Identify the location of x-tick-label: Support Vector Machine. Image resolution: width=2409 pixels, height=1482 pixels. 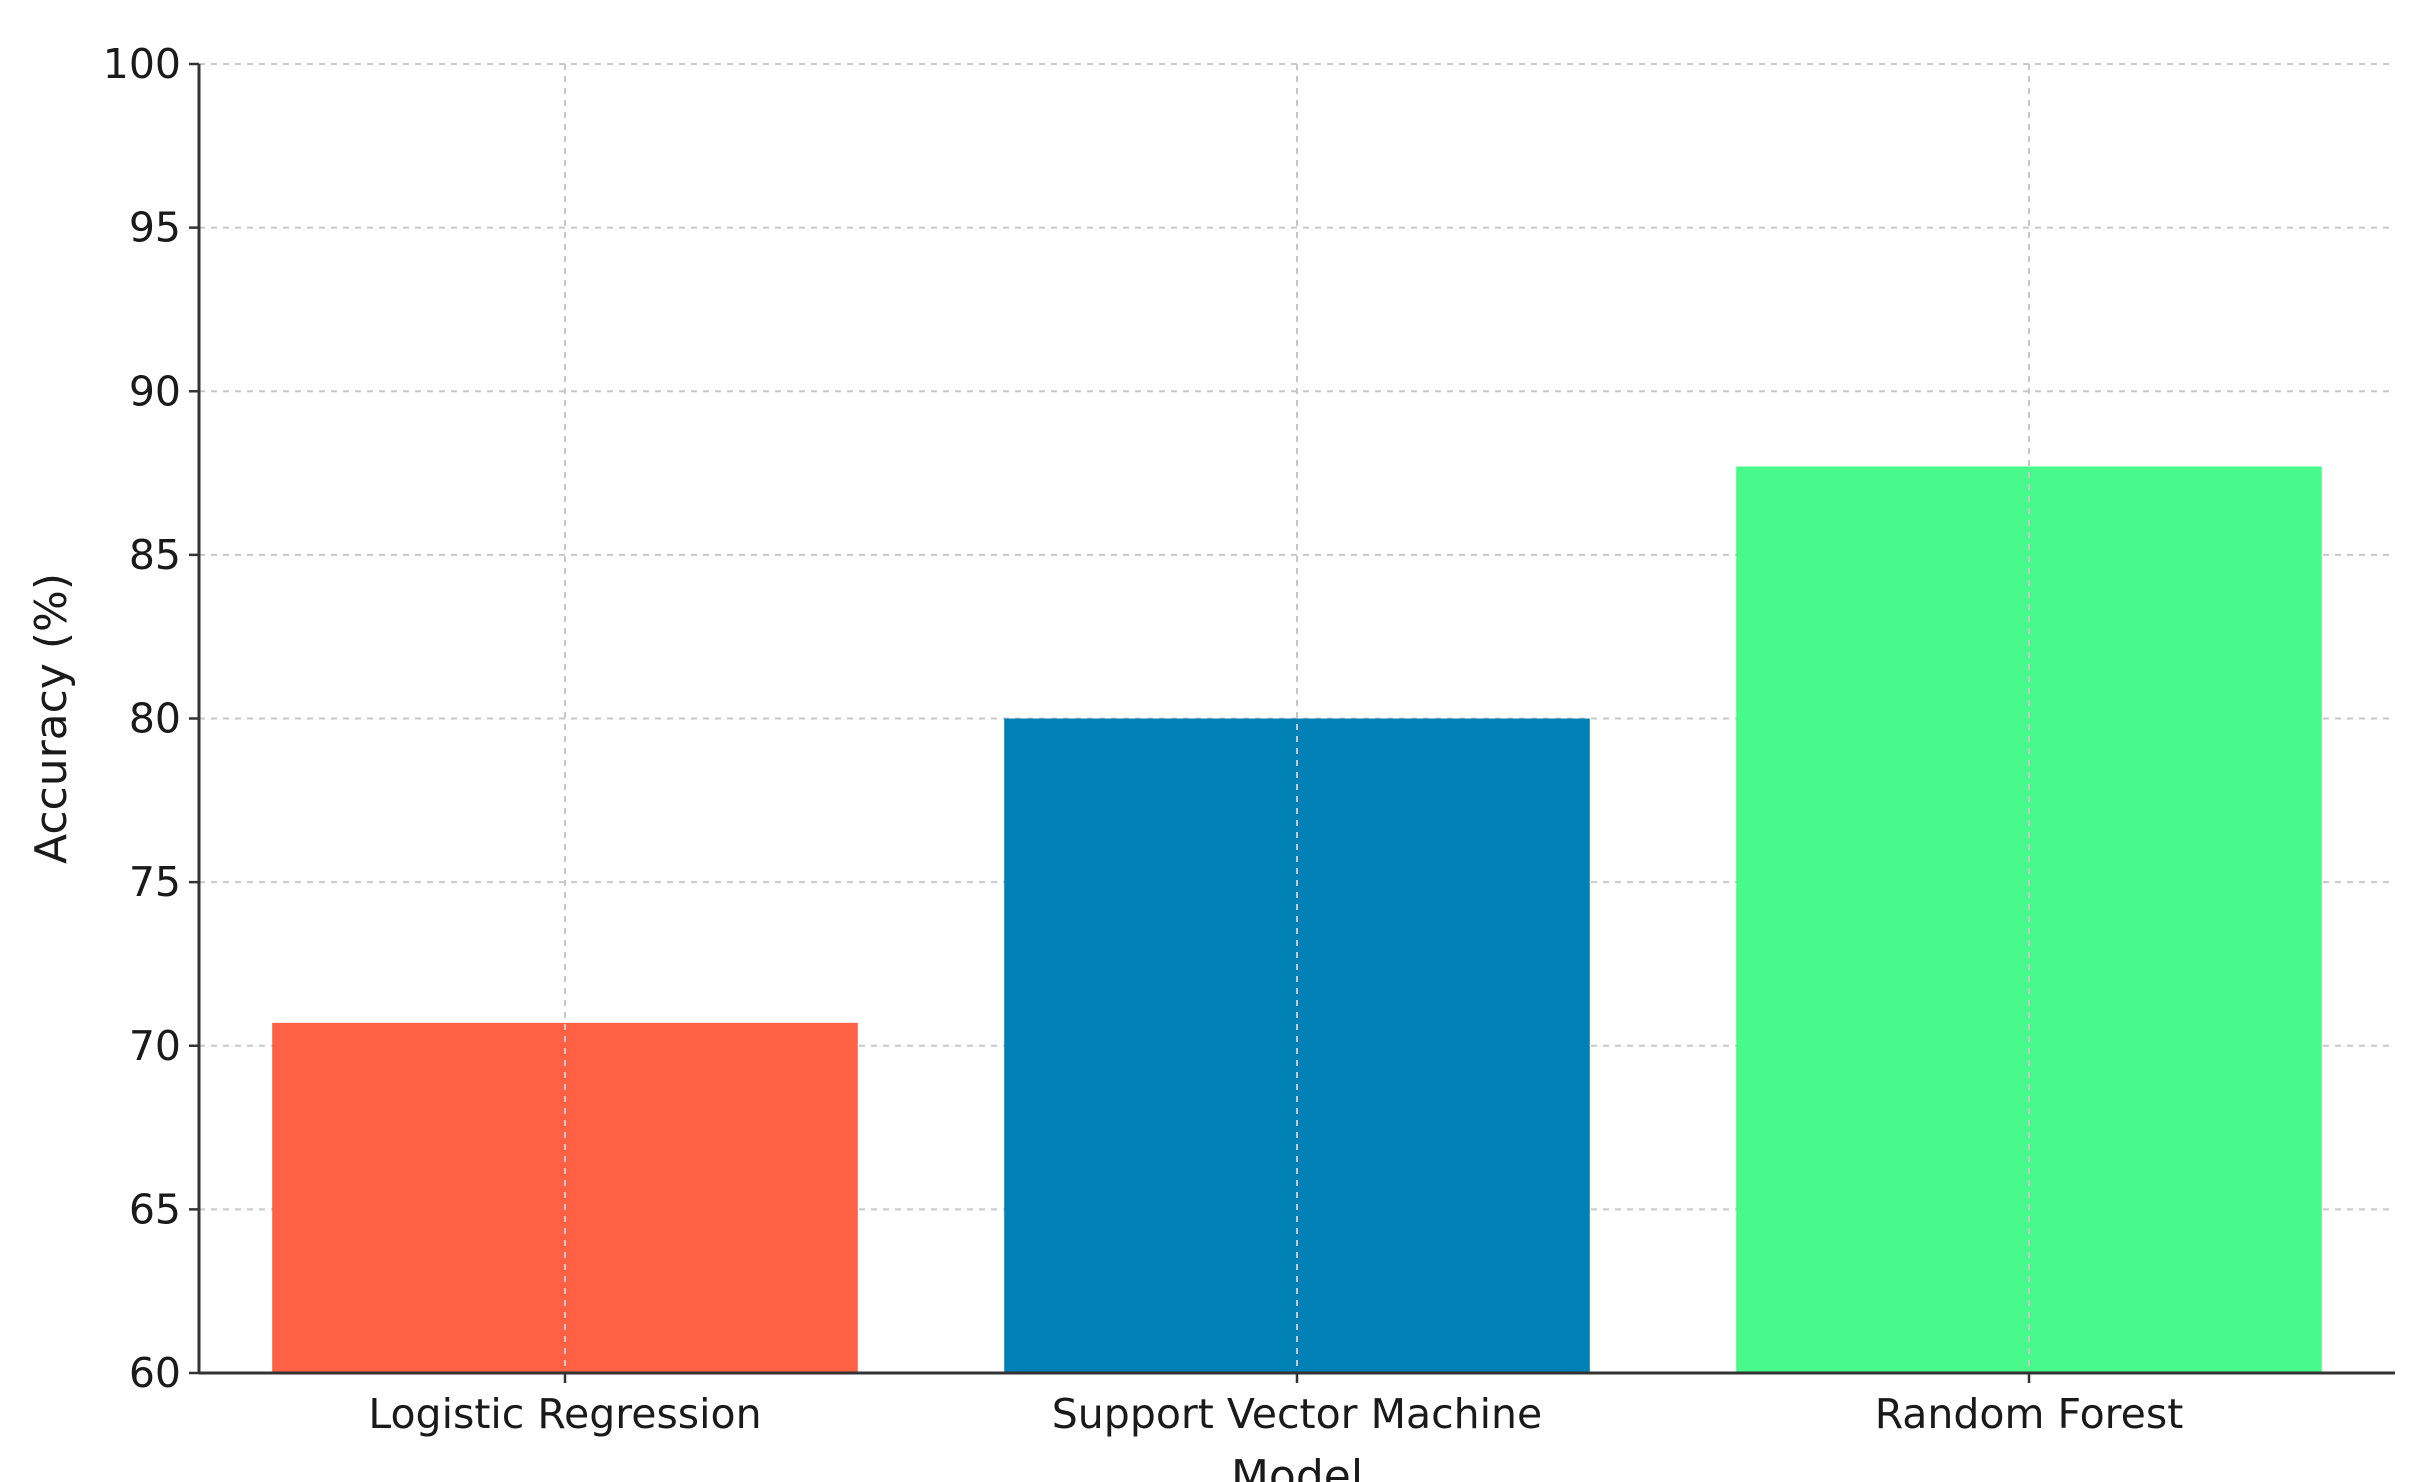
(1297, 1414).